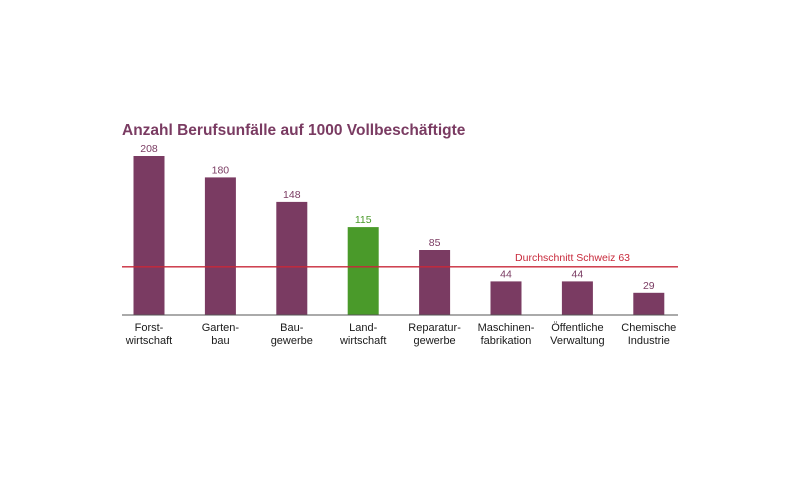 The image size is (800, 492). What do you see at coordinates (363, 328) in the screenshot?
I see `category-label-3-line-0: Land-` at bounding box center [363, 328].